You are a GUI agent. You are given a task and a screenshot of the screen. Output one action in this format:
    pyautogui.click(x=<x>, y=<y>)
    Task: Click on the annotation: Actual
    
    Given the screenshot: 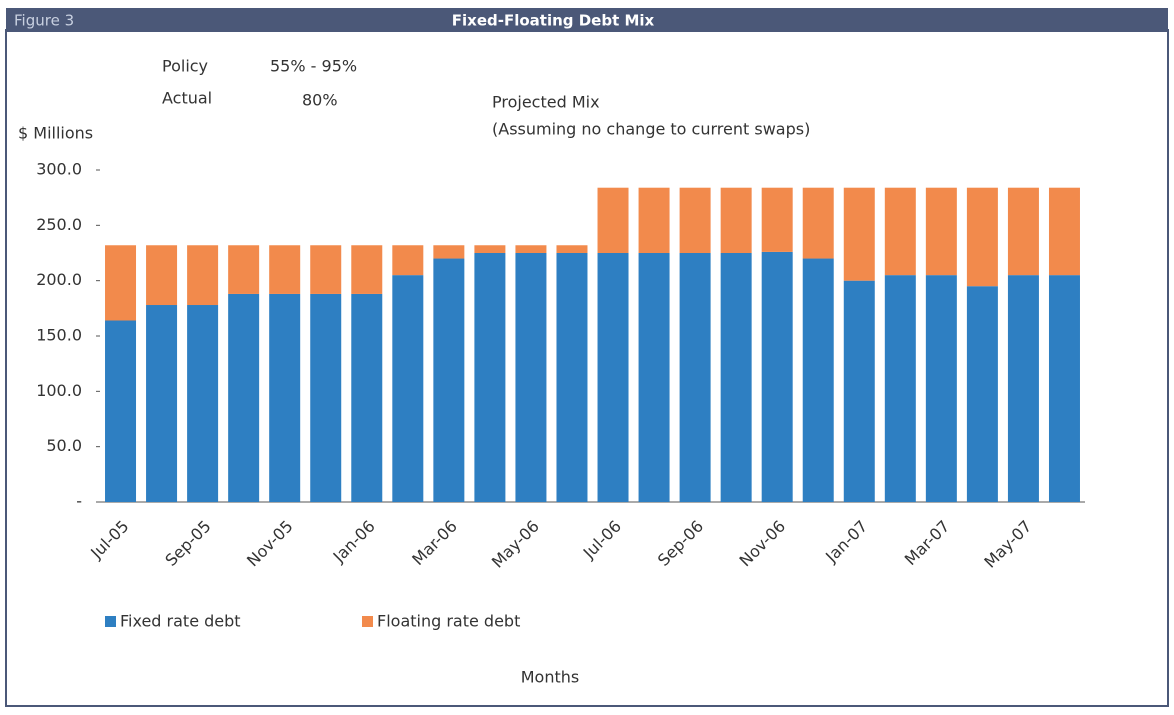 What is the action you would take?
    pyautogui.click(x=187, y=98)
    